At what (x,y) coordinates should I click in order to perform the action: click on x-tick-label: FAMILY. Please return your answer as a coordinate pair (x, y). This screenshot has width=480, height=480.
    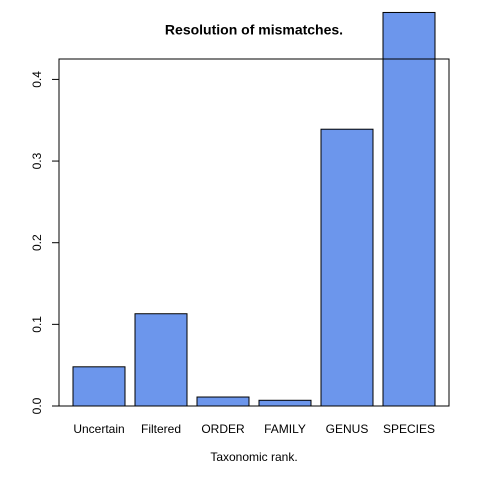
    Looking at the image, I should click on (285, 429).